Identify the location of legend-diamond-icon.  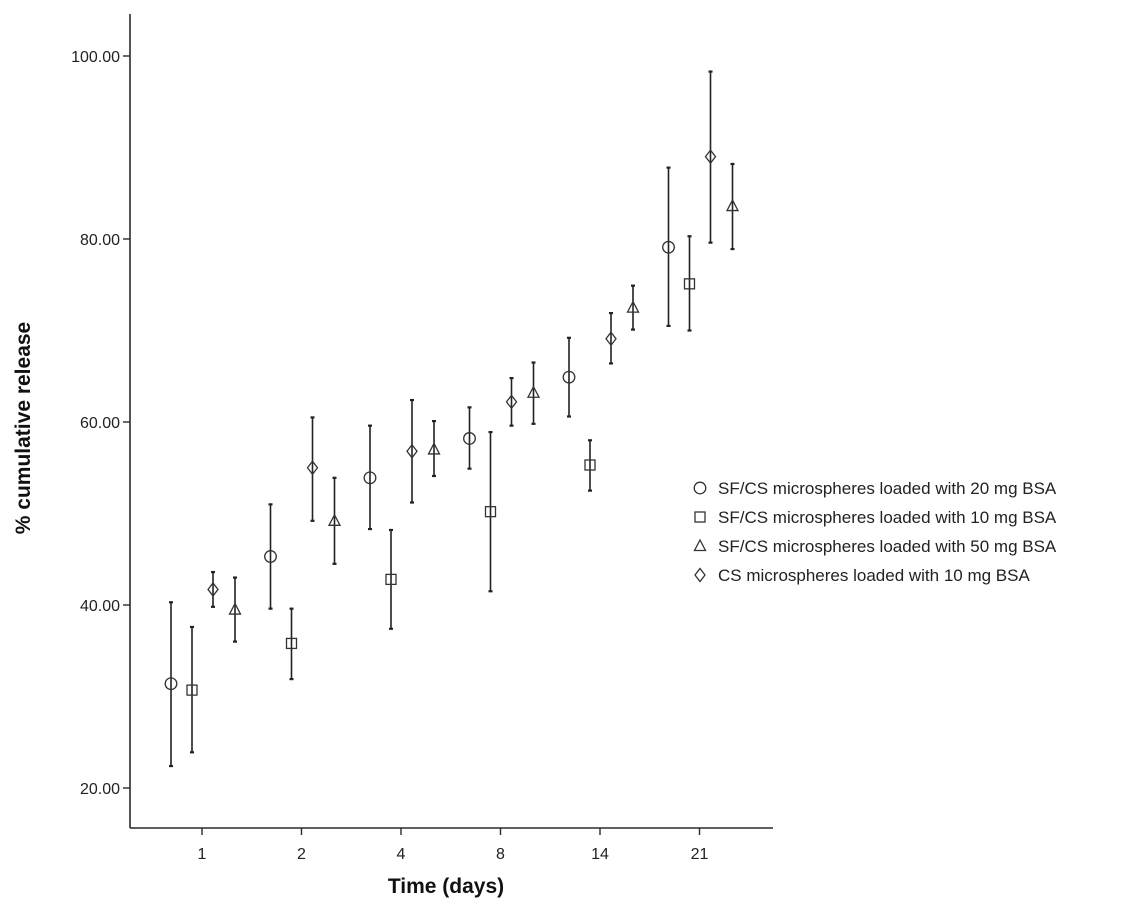
(700, 575).